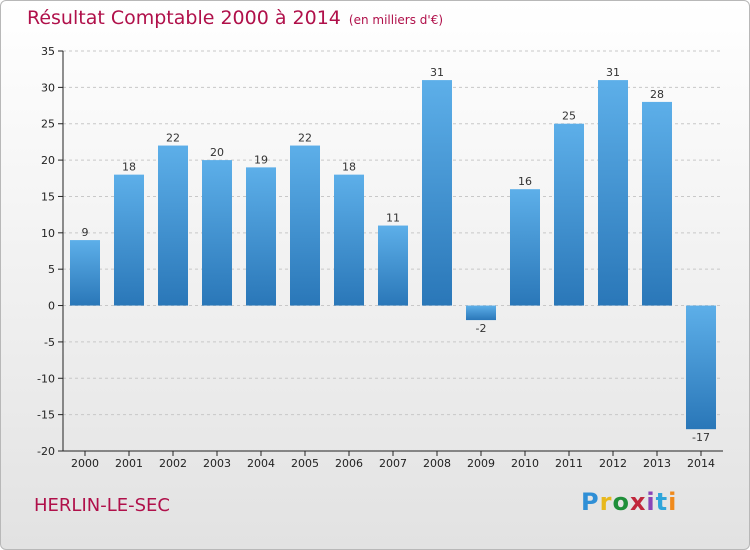 Image resolution: width=750 pixels, height=550 pixels. Describe the element at coordinates (437, 463) in the screenshot. I see `x-tick-label: 2008` at that location.